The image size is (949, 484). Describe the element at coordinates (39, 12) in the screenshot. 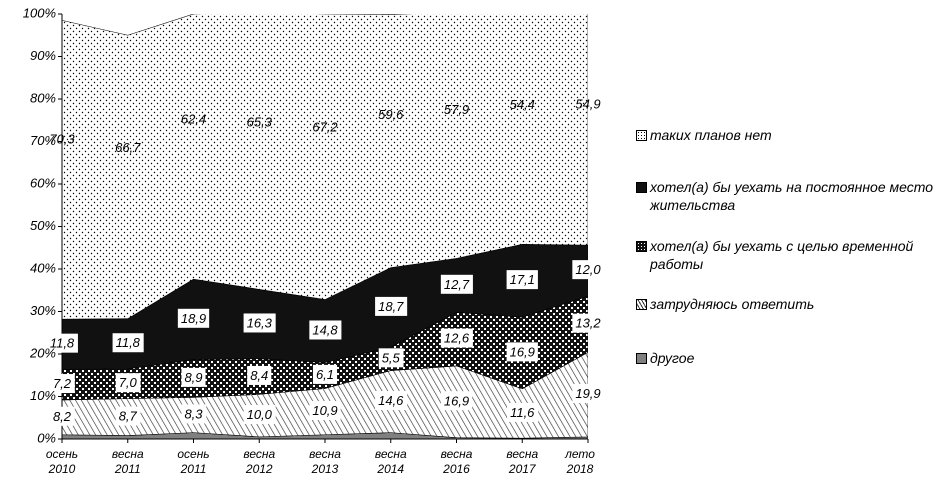

I see `y-tick-label: 100%` at that location.